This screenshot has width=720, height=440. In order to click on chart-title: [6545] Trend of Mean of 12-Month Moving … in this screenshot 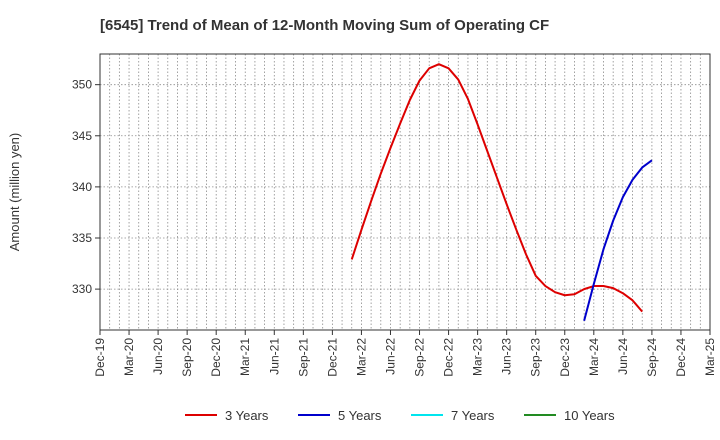, I will do `click(324, 25)`.